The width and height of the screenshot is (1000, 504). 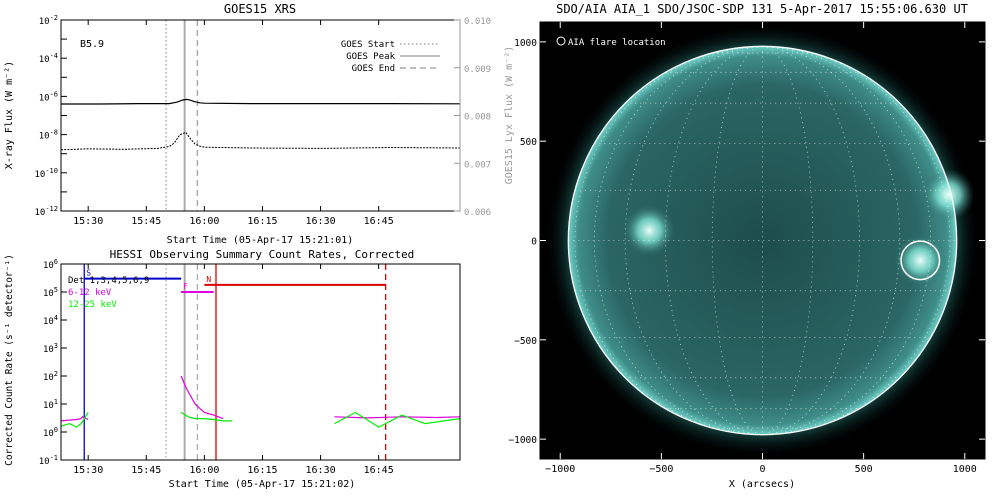 I want to click on aia-flare-location-legend: AIA flare location, so click(x=611, y=42).